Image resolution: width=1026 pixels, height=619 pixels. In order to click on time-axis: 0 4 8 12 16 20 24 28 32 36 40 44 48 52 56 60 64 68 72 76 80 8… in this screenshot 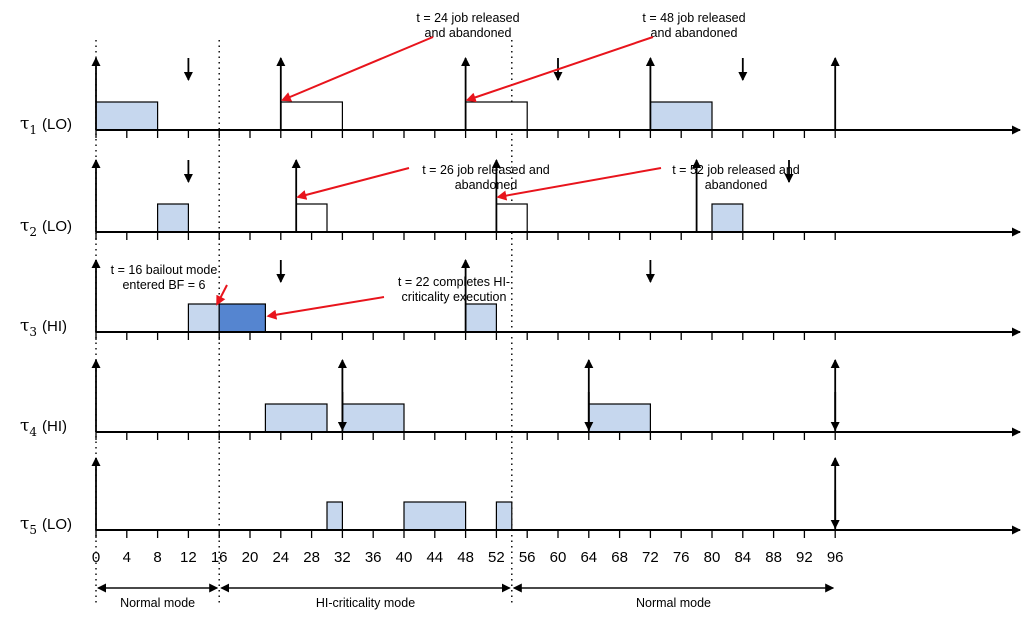, I will do `click(468, 557)`.